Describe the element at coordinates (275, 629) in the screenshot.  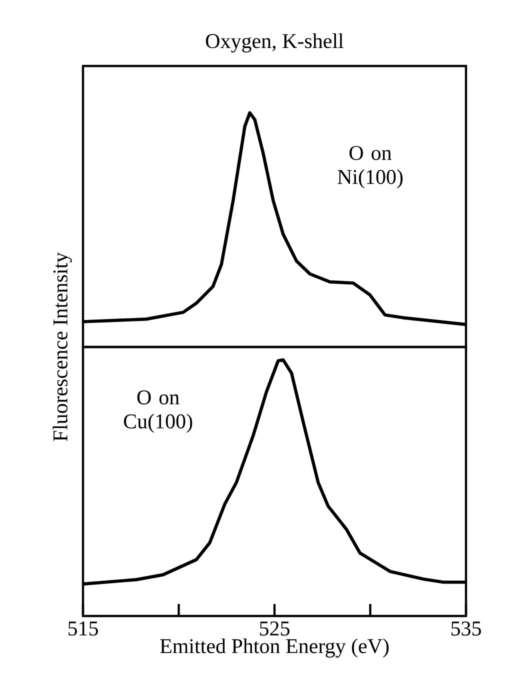
I see `x-tick-label: 525` at that location.